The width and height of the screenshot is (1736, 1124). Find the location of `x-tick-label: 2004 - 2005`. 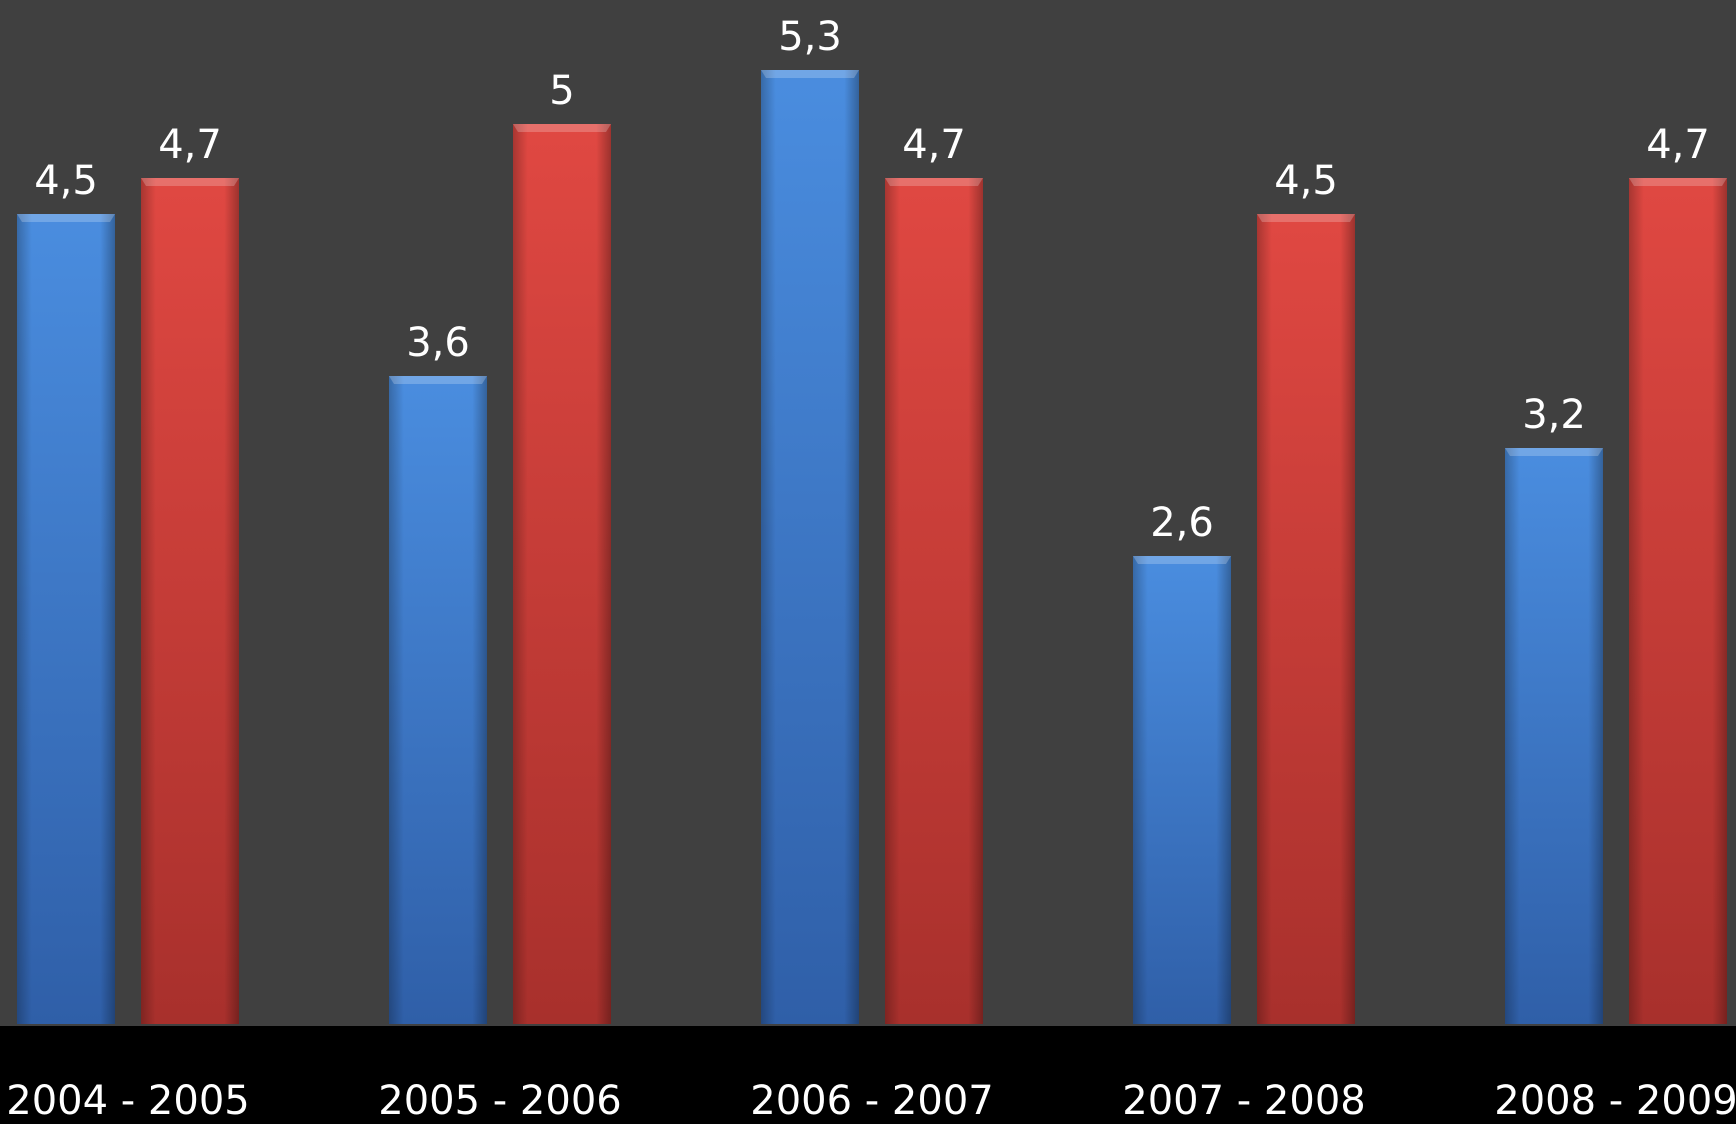

x-tick-label: 2004 - 2005 is located at coordinates (127, 1101).